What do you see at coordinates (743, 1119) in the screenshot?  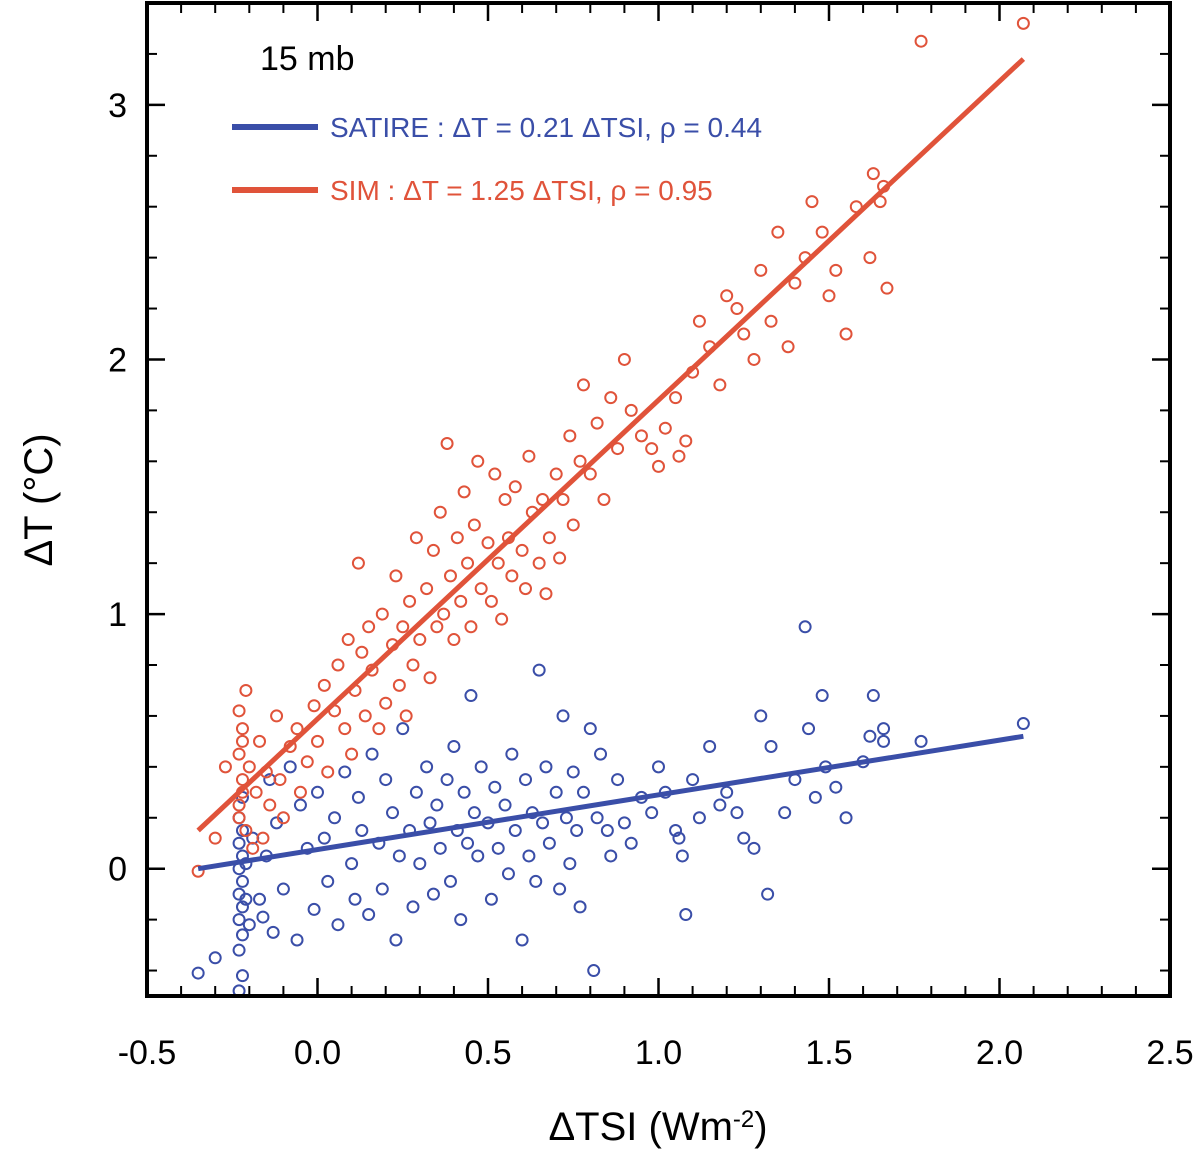 I see `x-axis-label-sup: -2` at bounding box center [743, 1119].